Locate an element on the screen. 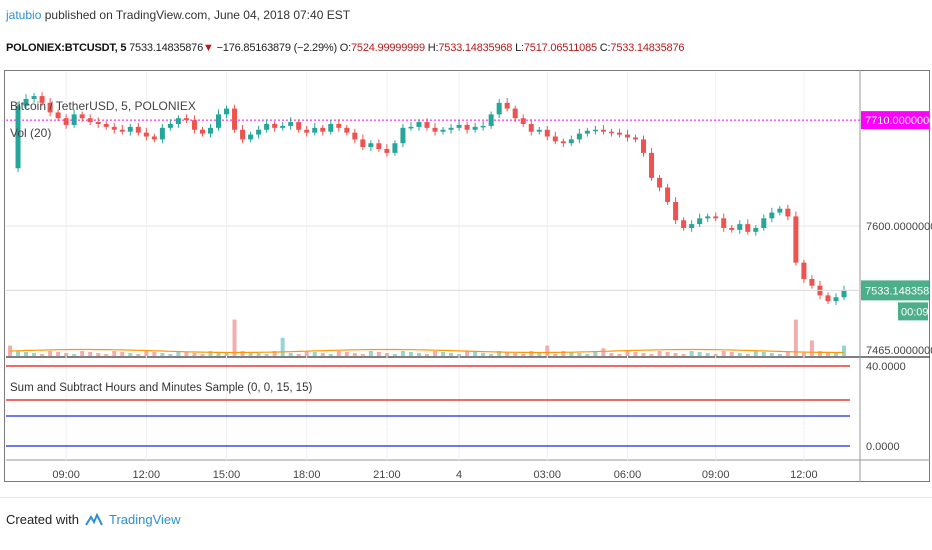 The height and width of the screenshot is (550, 932). x-tick-label: 4 is located at coordinates (459, 475).